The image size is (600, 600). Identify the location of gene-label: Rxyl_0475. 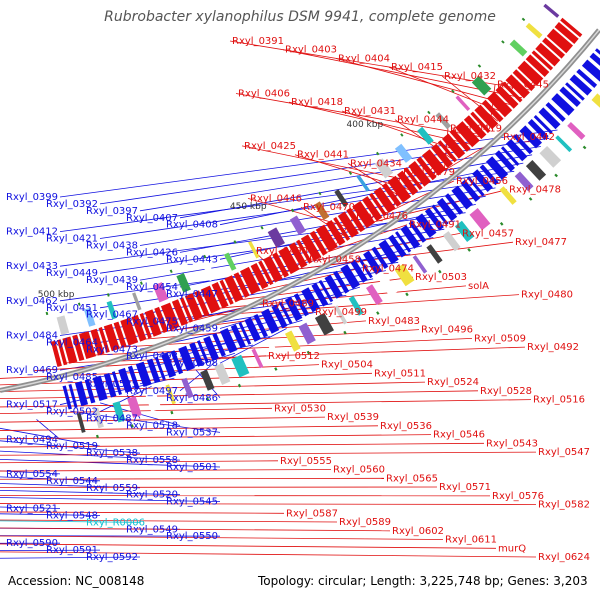
(152, 322).